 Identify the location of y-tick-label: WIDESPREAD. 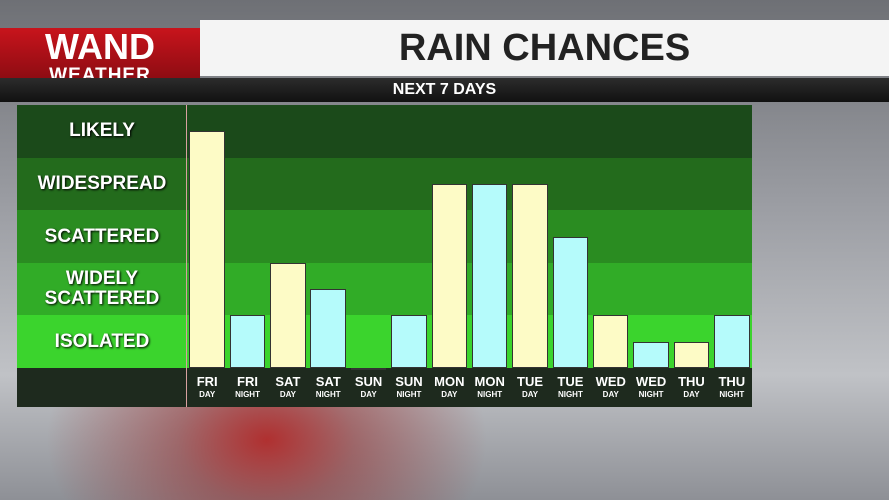
(102, 183).